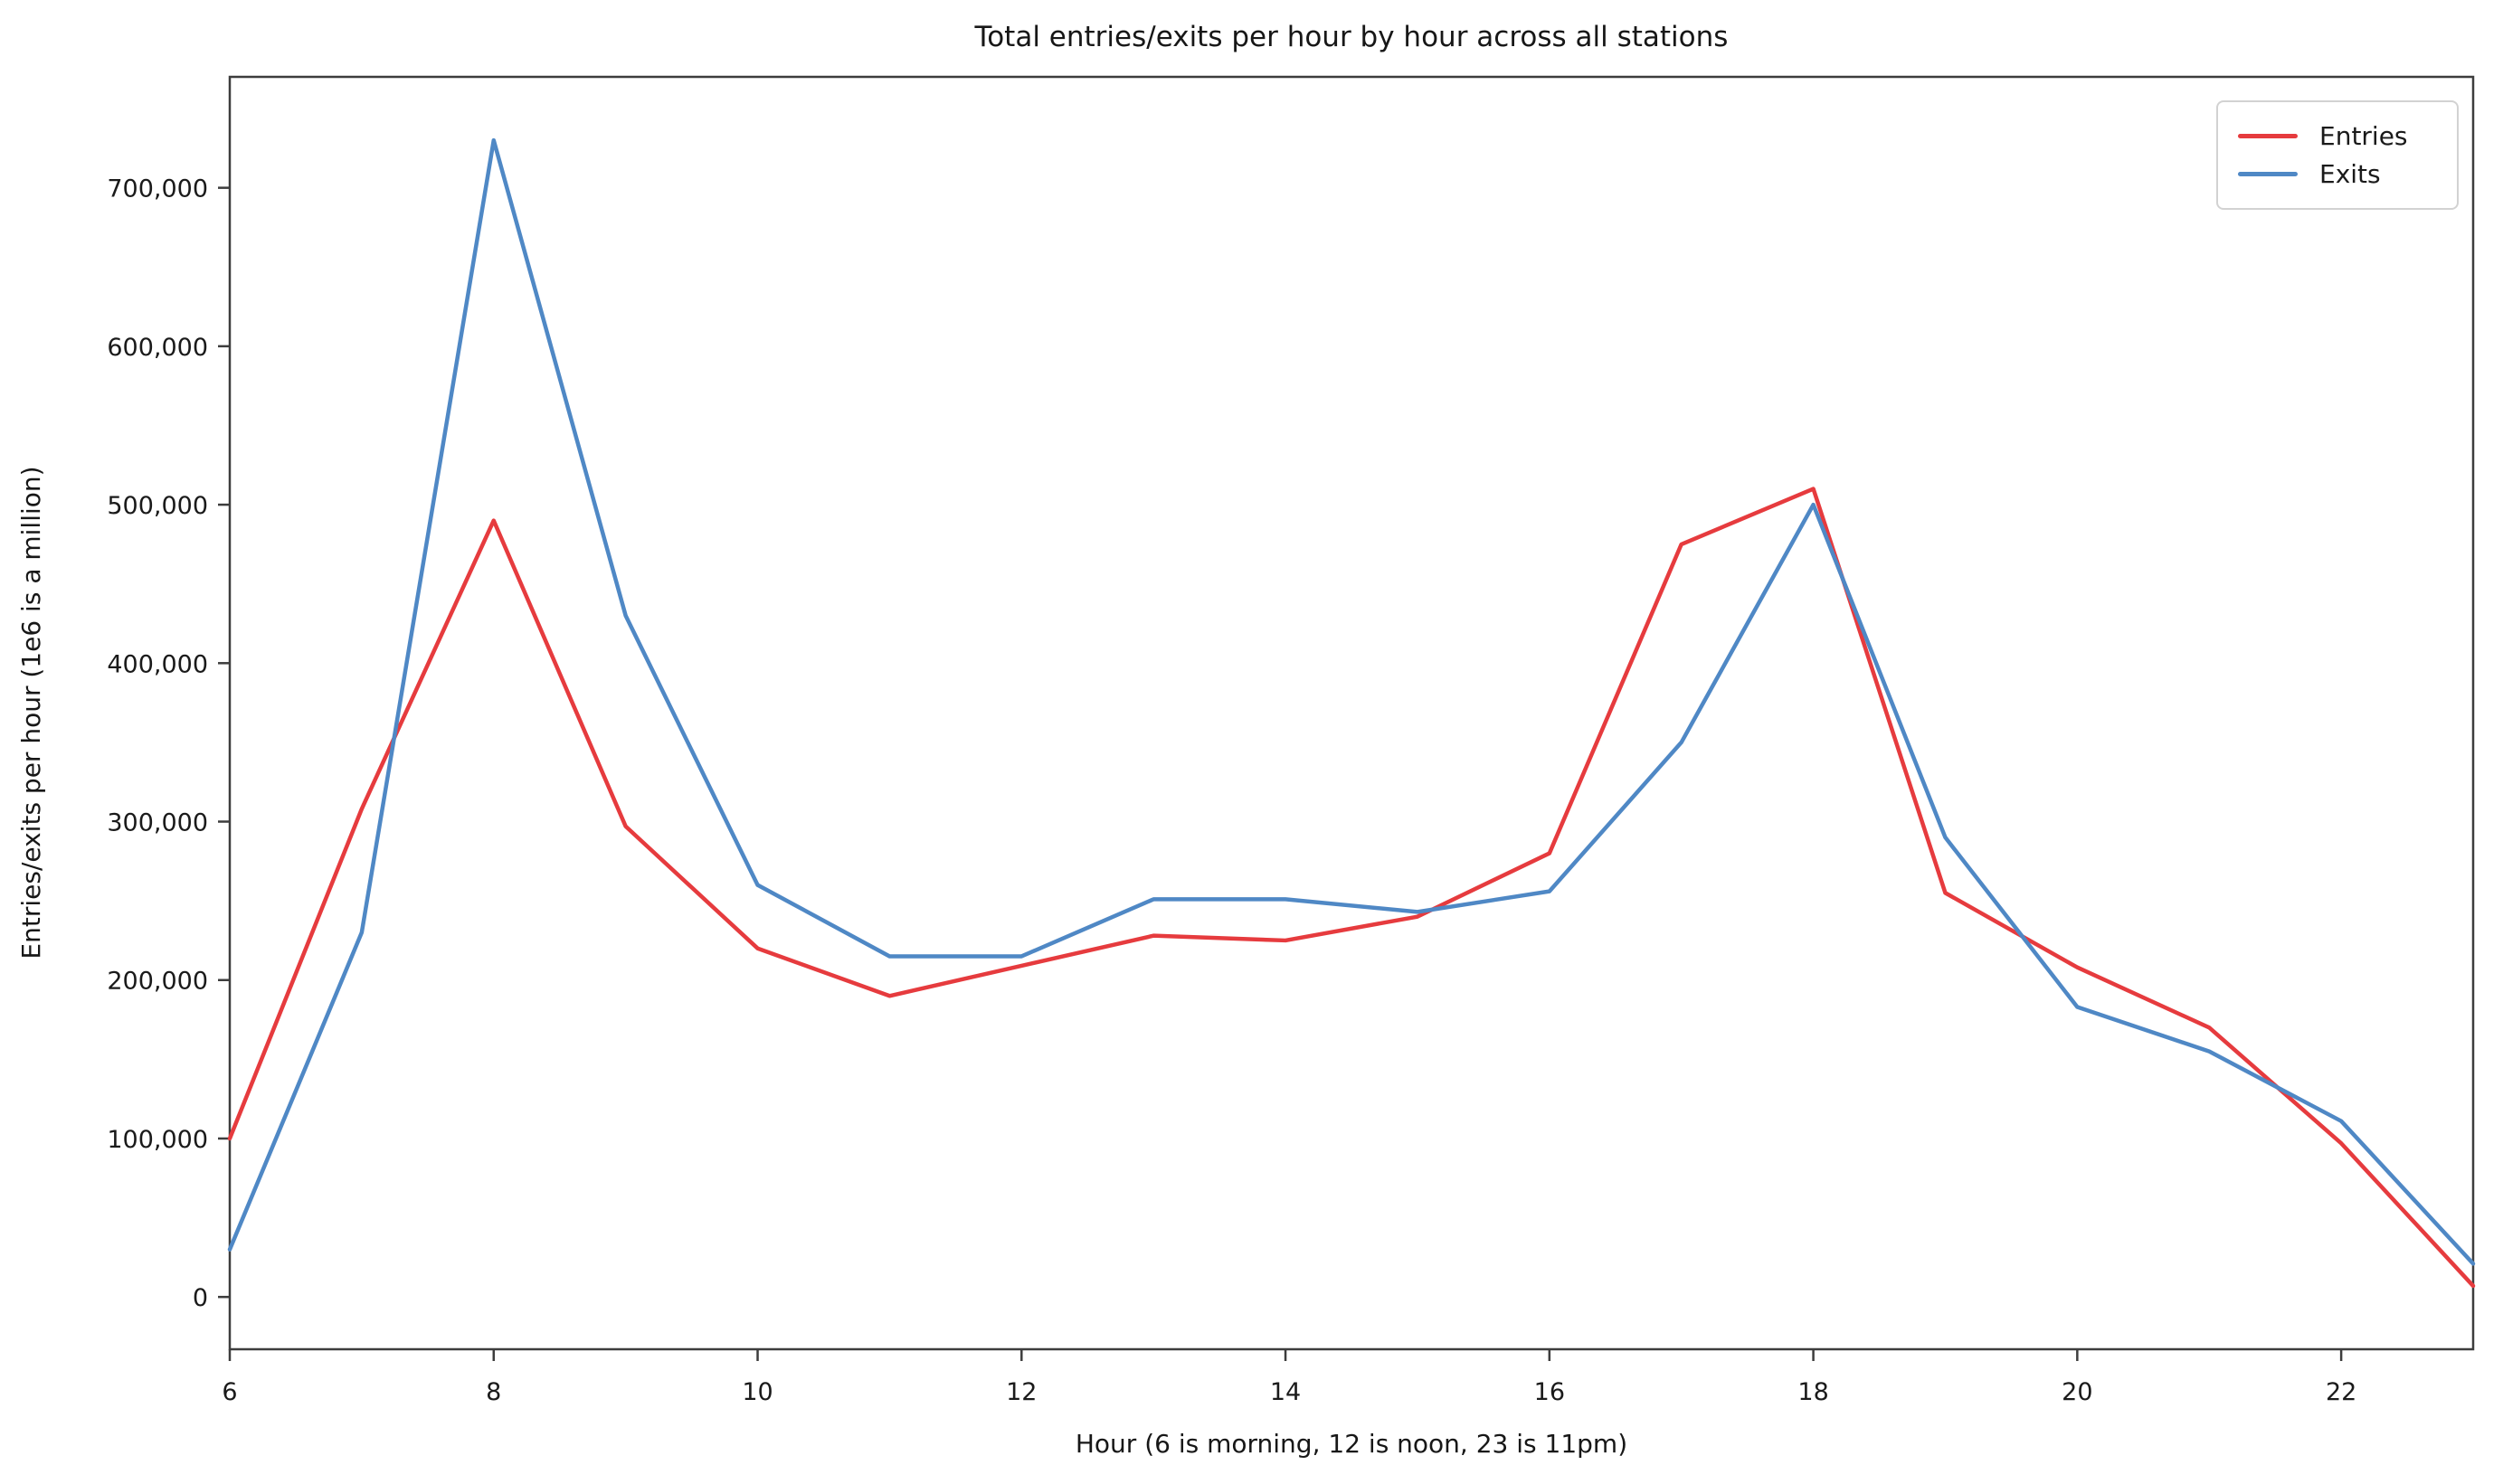 The width and height of the screenshot is (2503, 1484). I want to click on legend-item-exits: Exits, so click(2347, 173).